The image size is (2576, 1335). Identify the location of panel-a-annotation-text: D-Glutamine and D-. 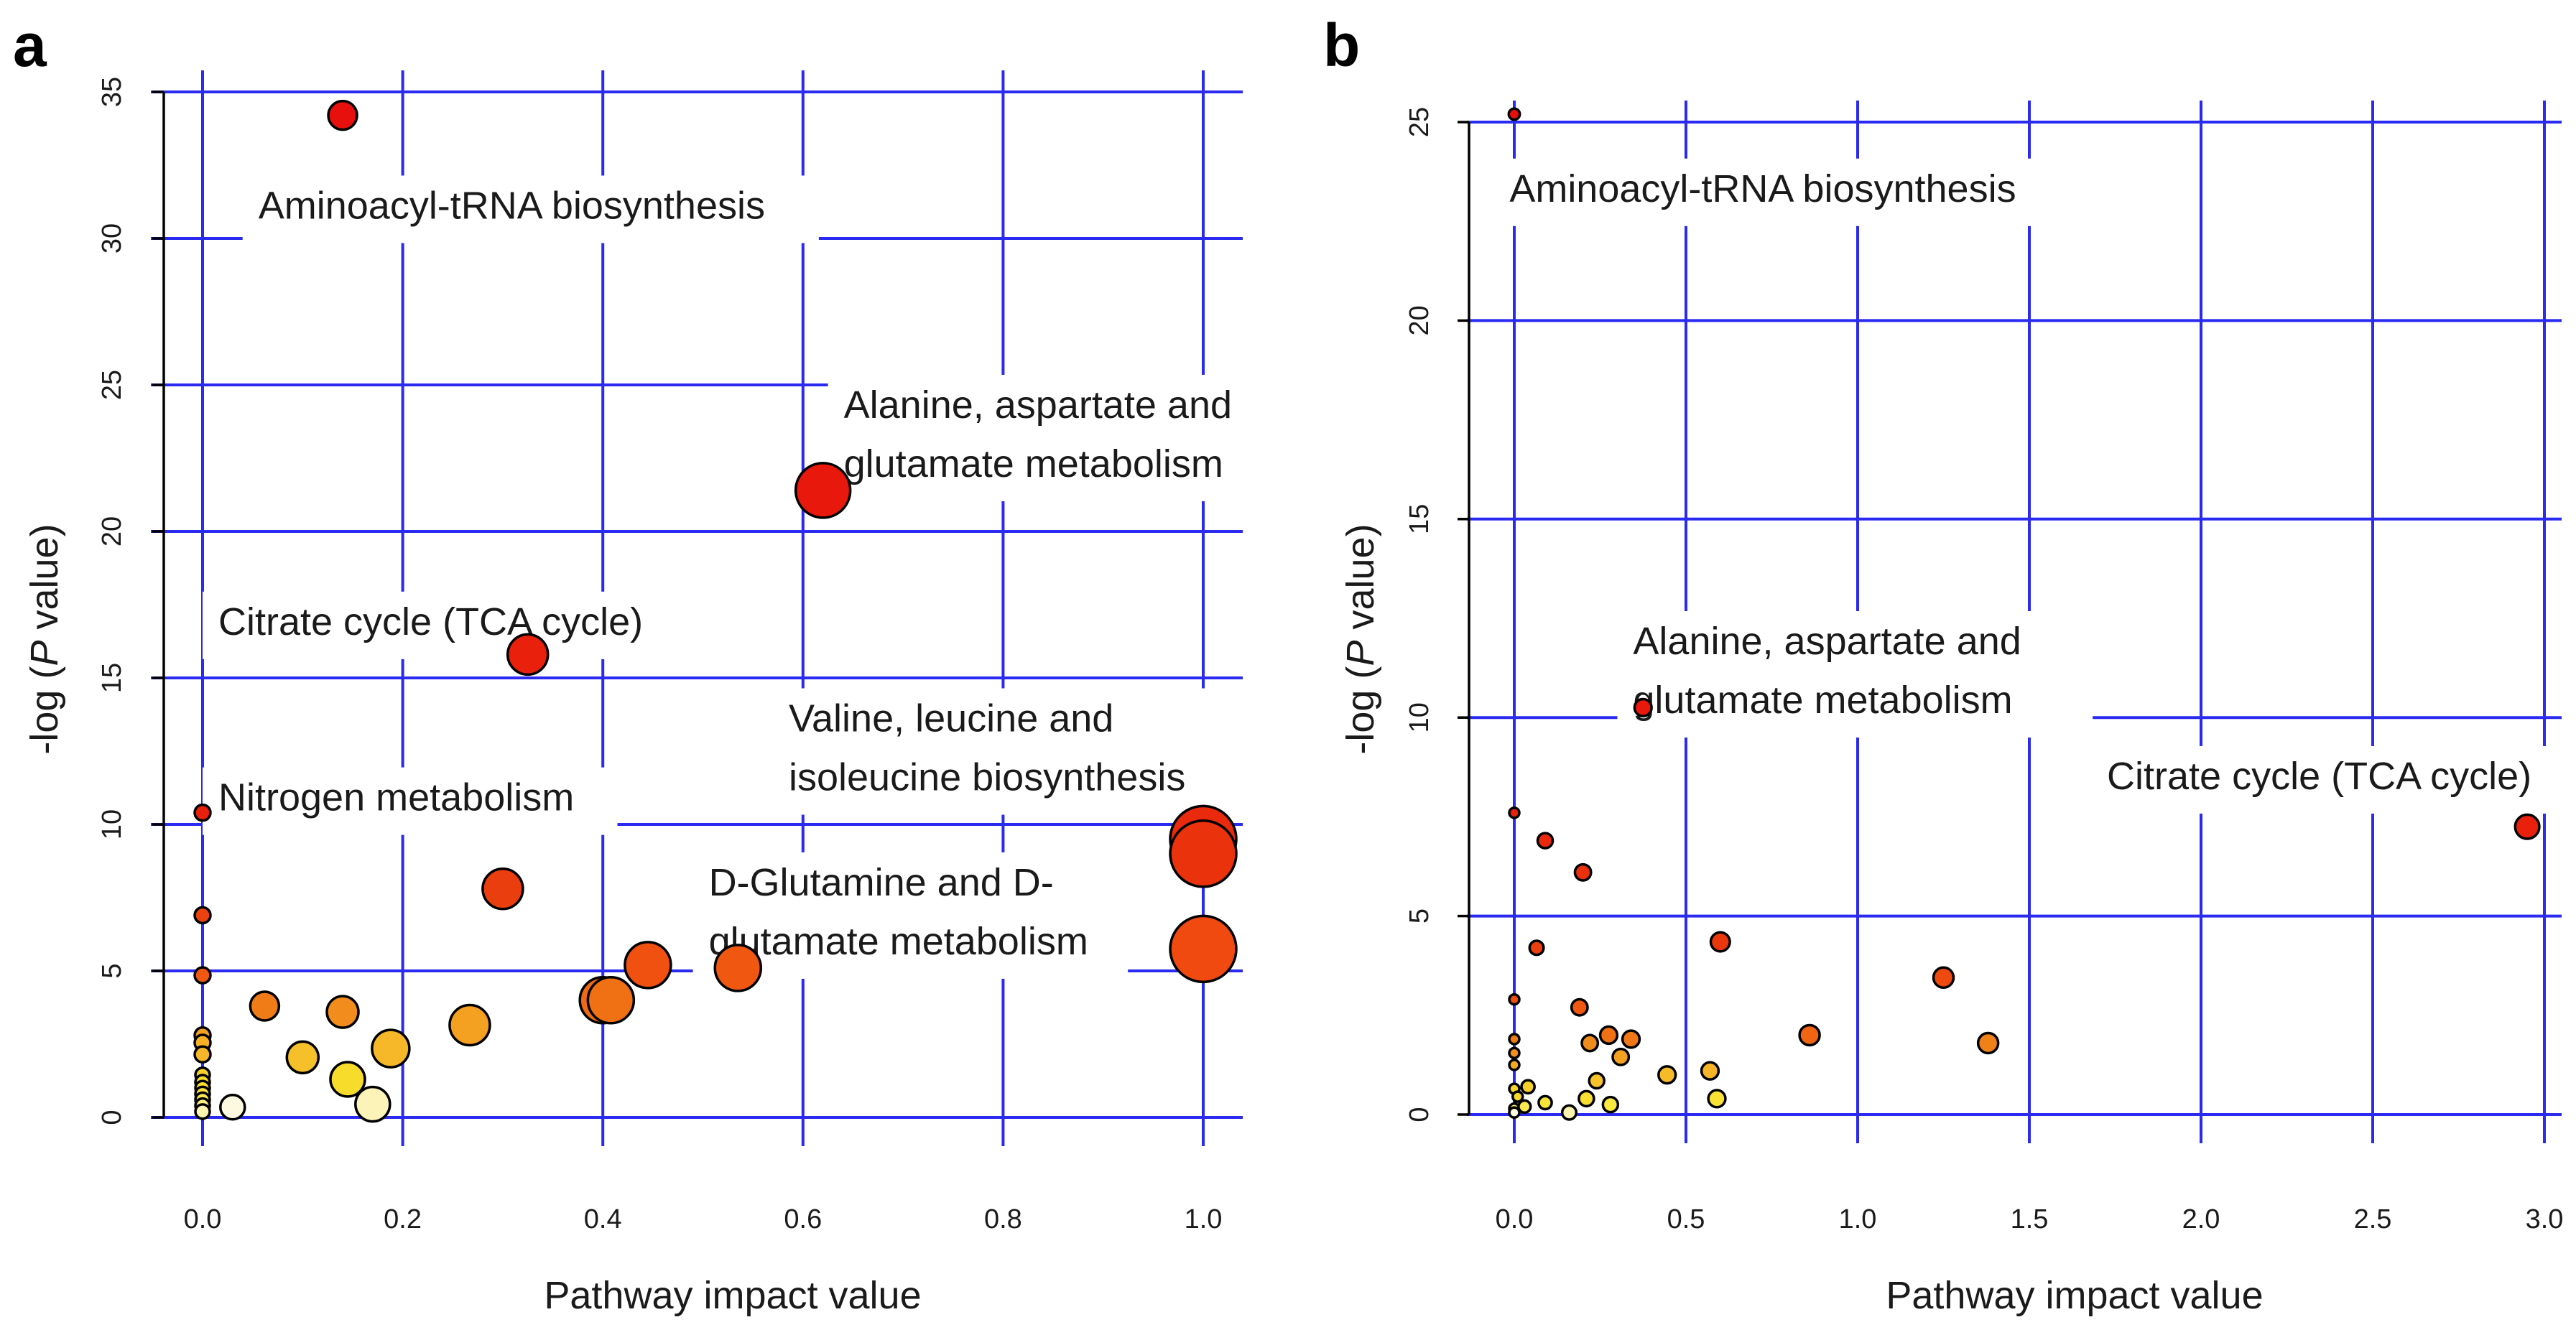
(881, 882).